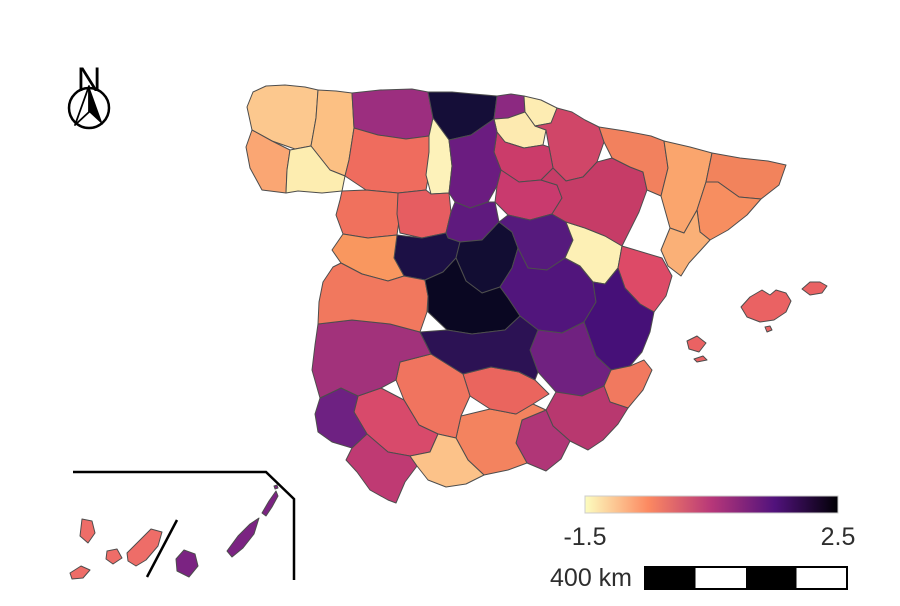 This screenshot has width=900, height=606. I want to click on north-arrow: N, so click(89, 95).